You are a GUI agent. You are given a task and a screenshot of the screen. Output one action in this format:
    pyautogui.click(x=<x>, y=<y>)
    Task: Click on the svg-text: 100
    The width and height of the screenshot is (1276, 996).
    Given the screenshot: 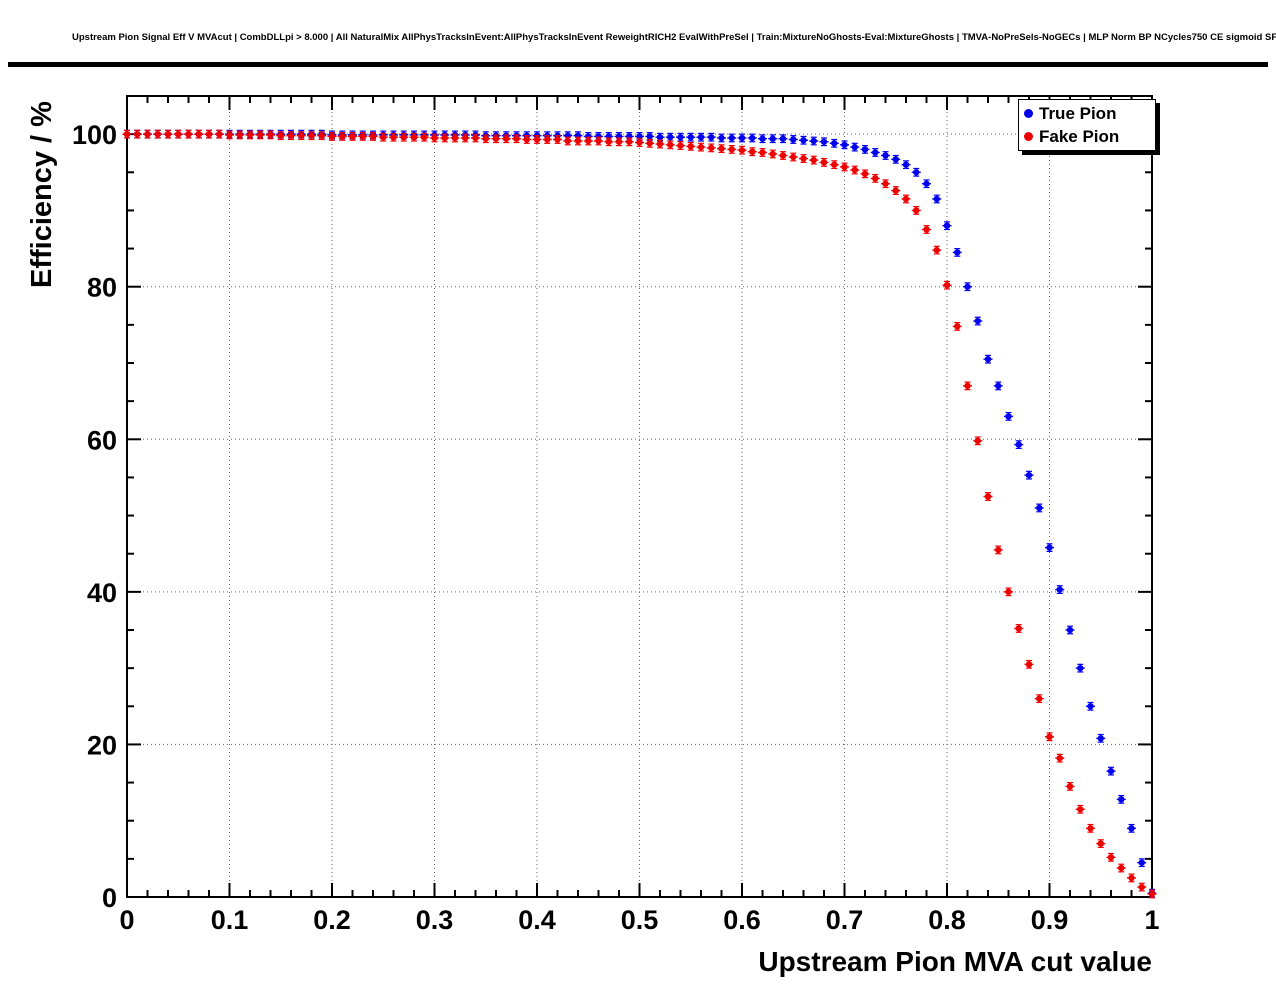 What is the action you would take?
    pyautogui.click(x=94, y=135)
    